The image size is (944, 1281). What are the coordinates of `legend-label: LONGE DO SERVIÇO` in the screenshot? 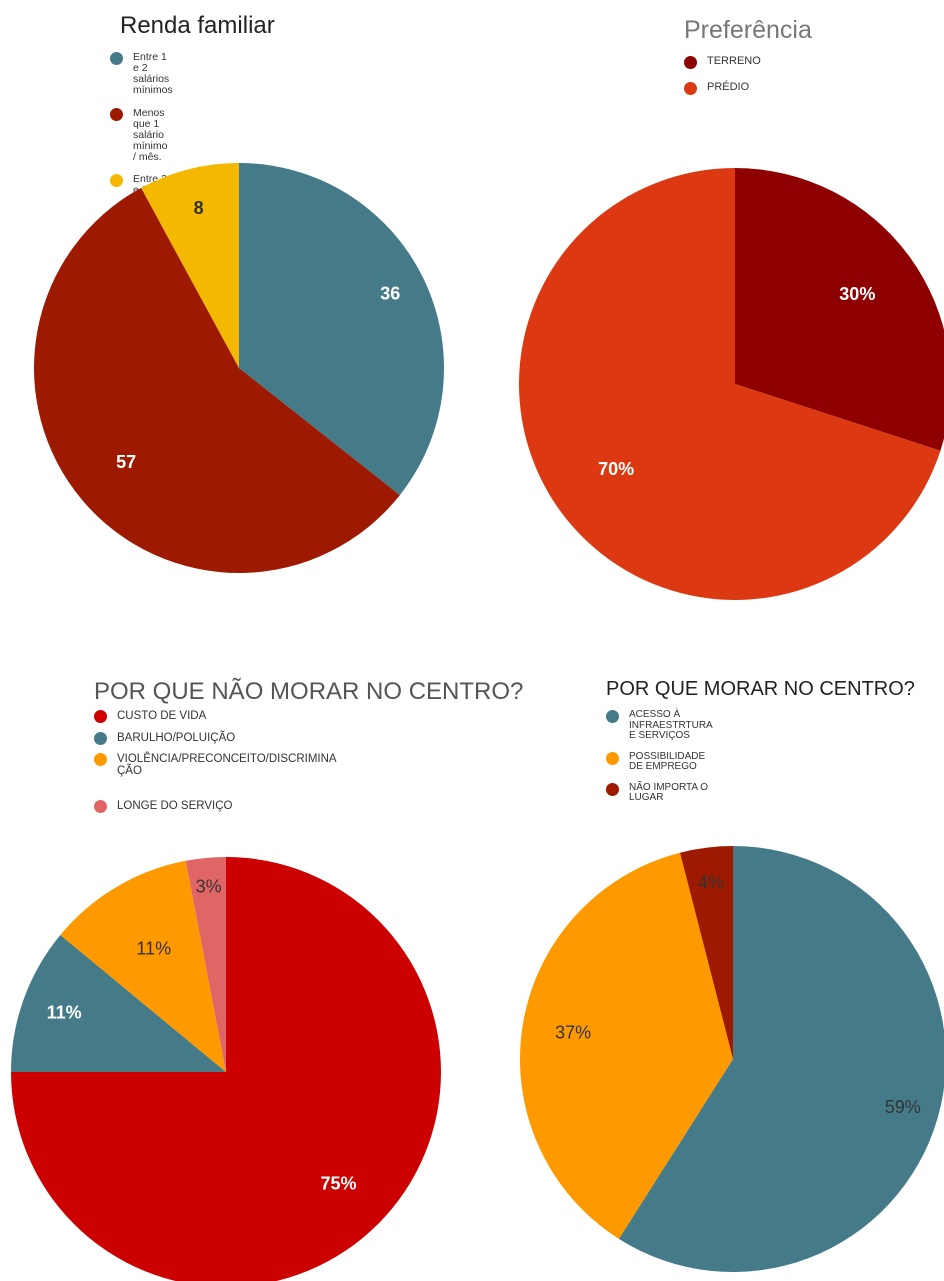 It's located at (175, 805).